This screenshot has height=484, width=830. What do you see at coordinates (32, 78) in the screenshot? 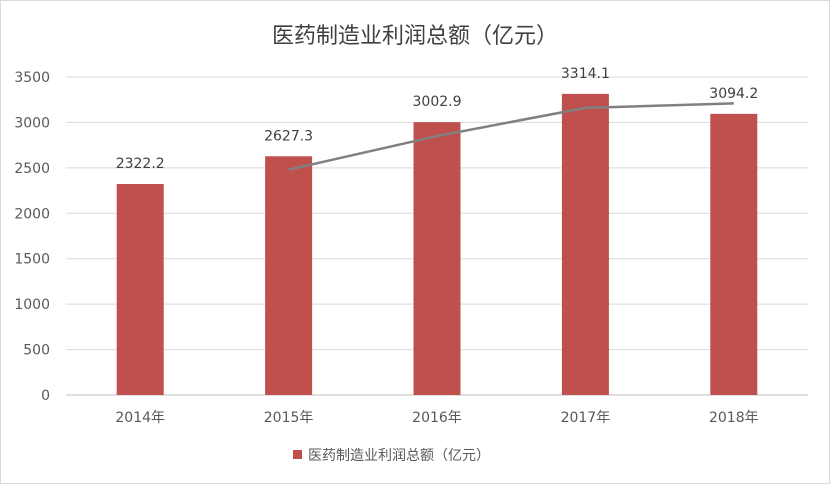
I see `y-tick-label: 3500` at bounding box center [32, 78].